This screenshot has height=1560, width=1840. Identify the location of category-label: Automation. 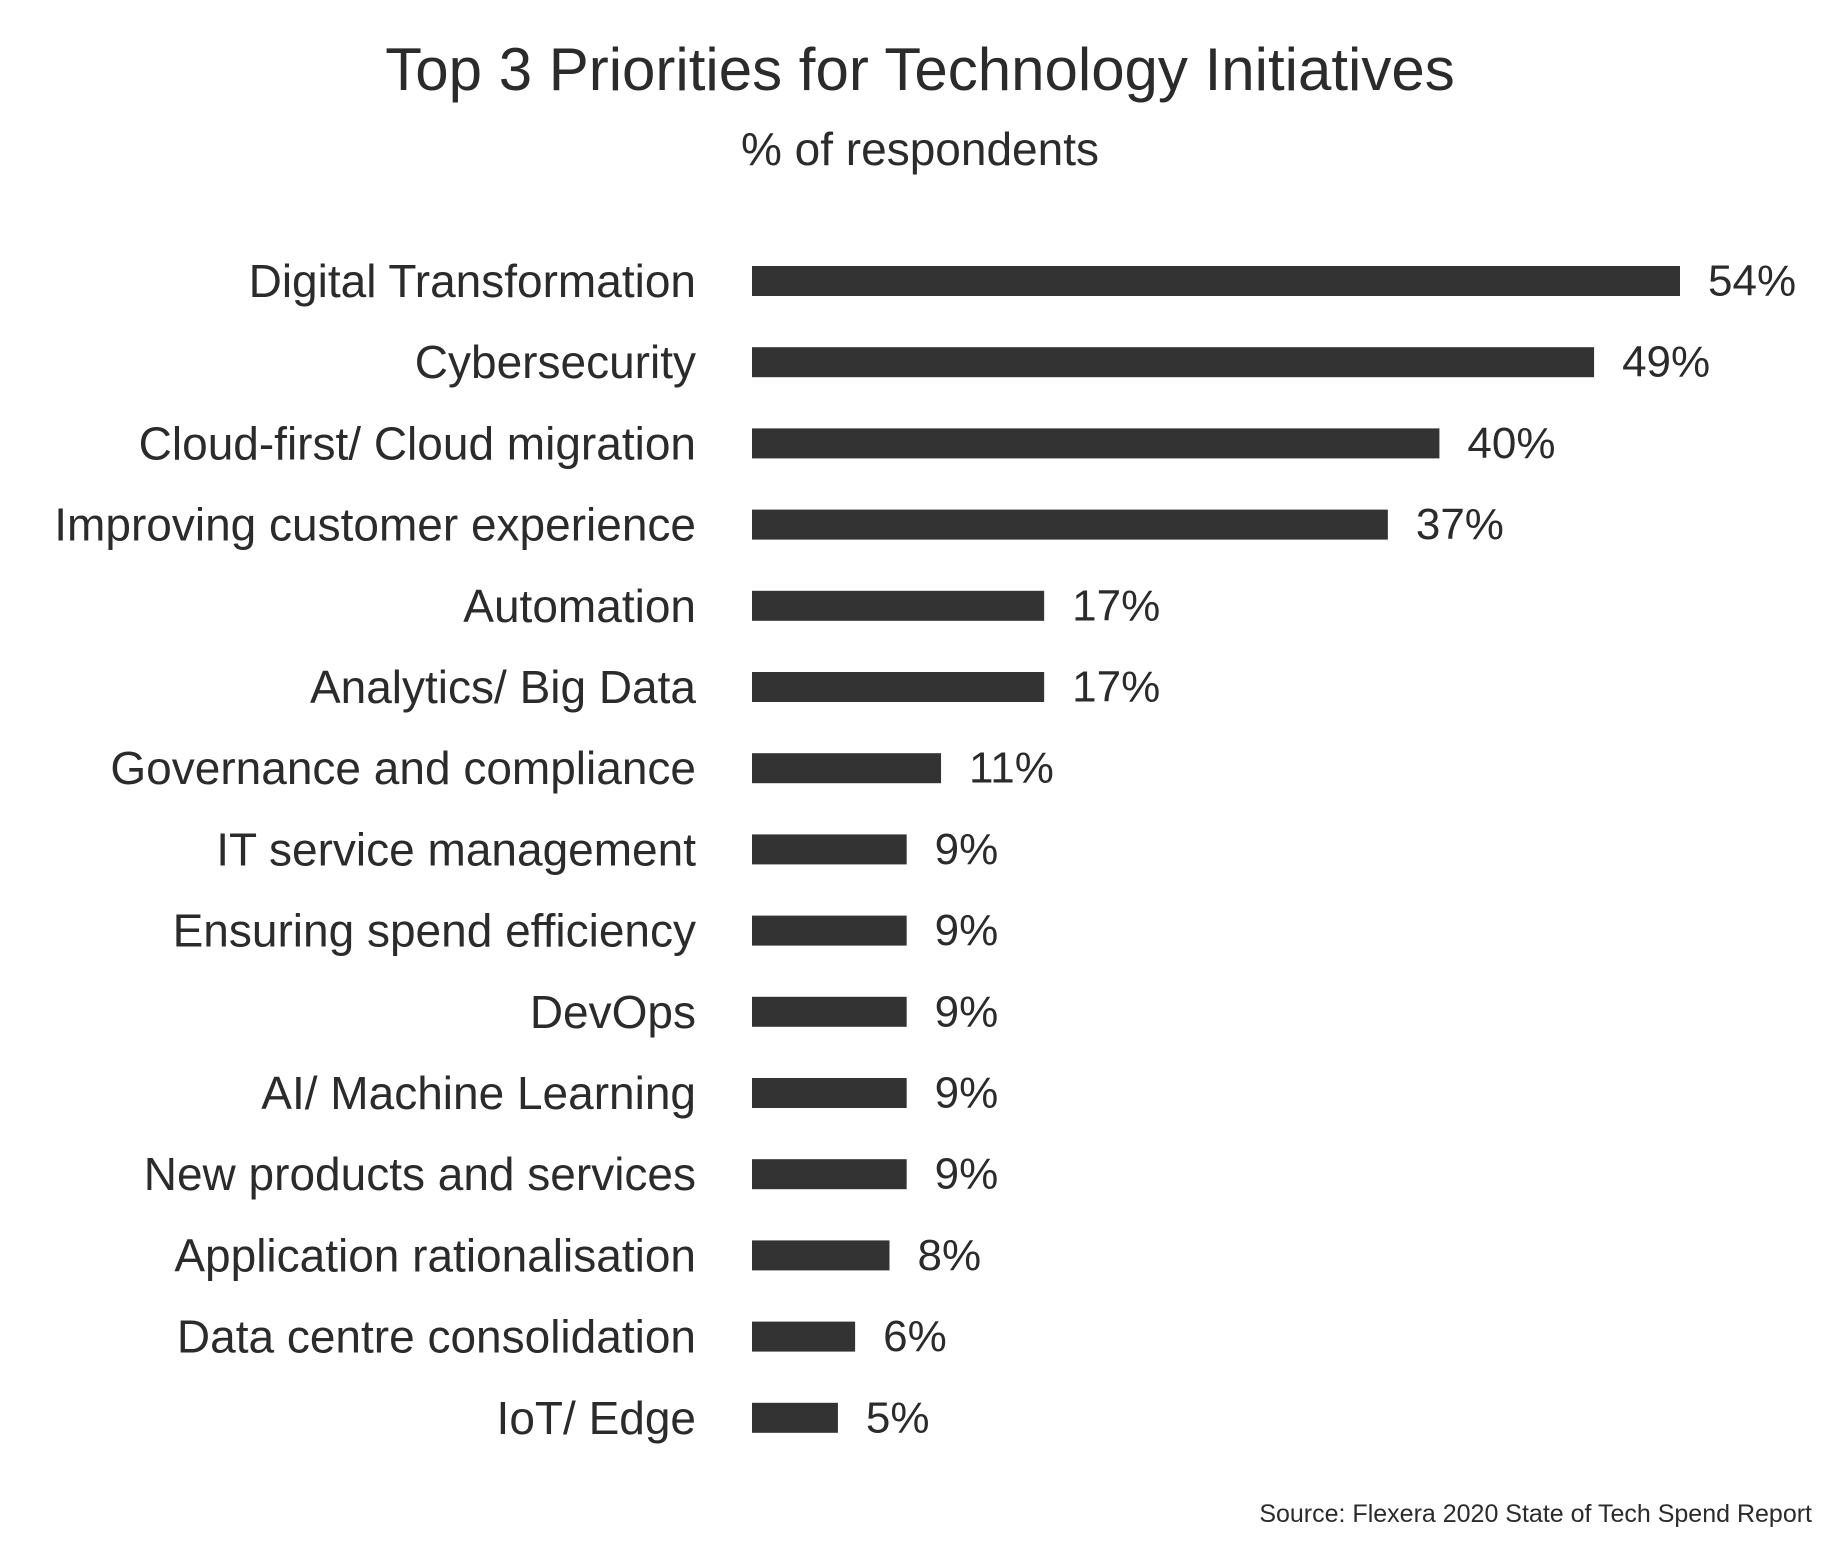
(579, 606).